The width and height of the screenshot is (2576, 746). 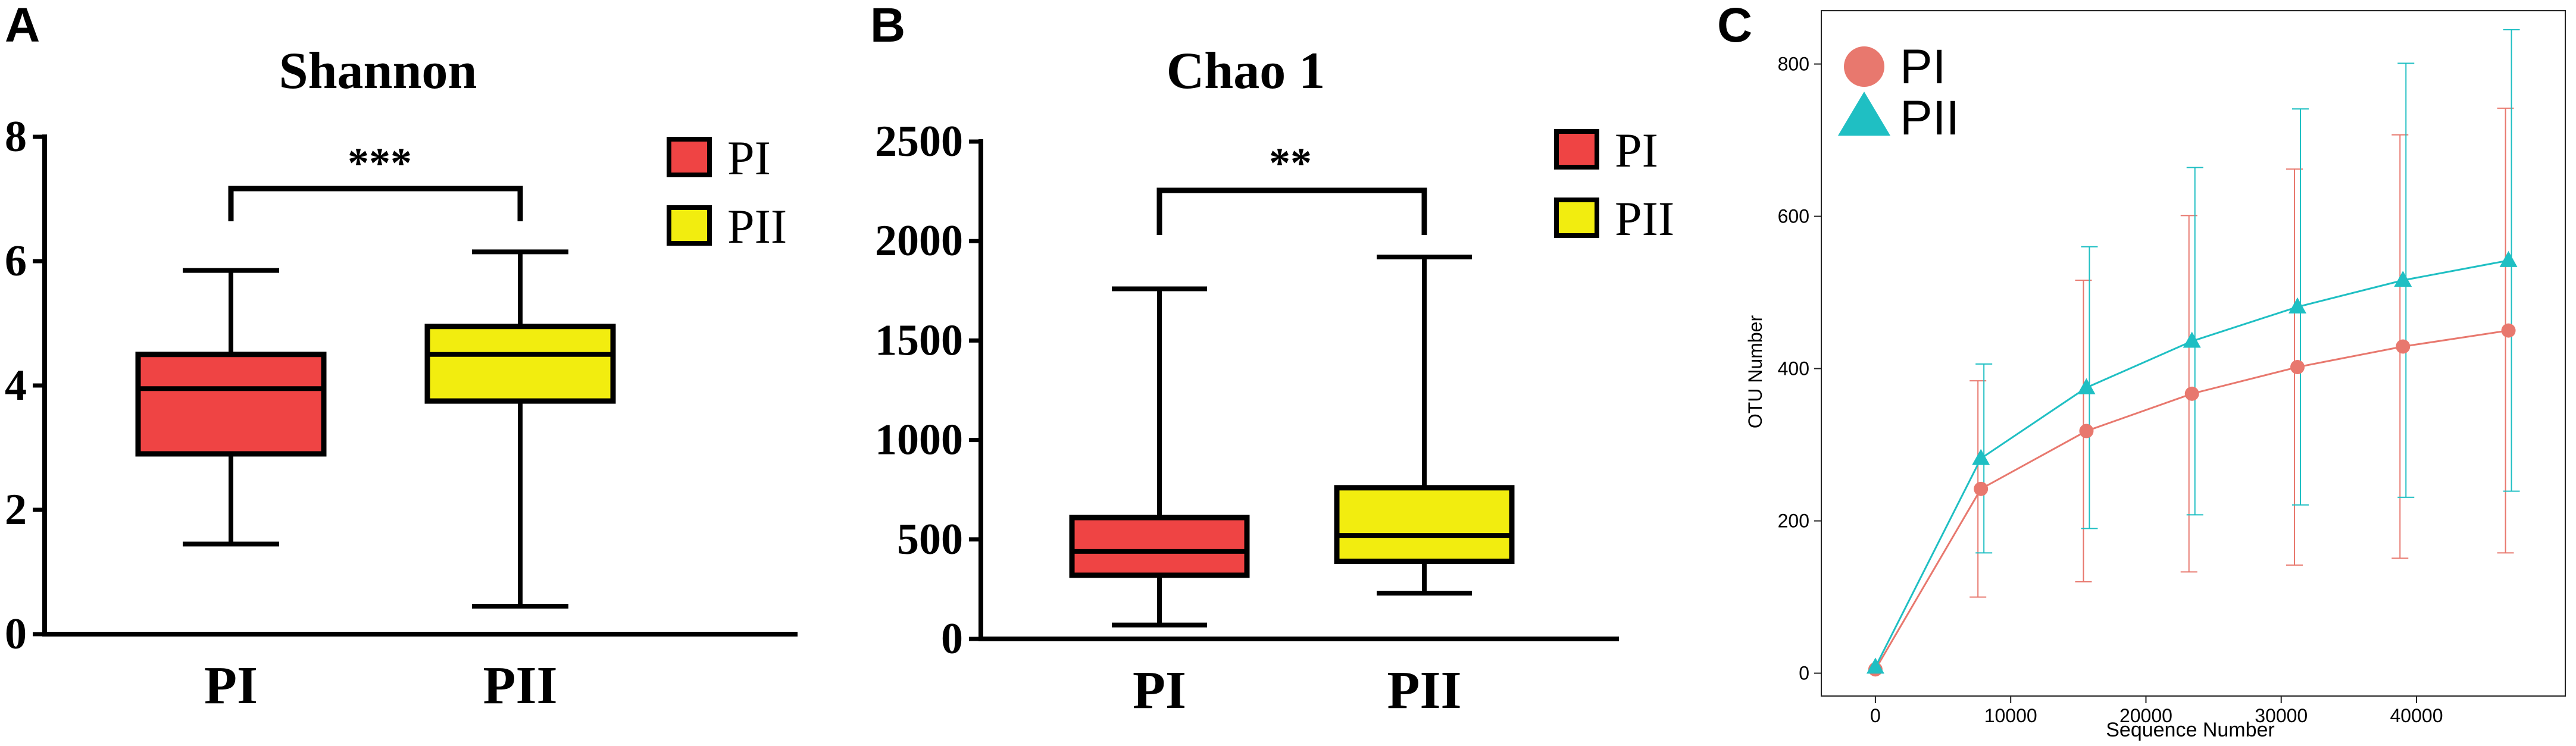 What do you see at coordinates (1864, 66) in the screenshot?
I see `legend-marker-circle` at bounding box center [1864, 66].